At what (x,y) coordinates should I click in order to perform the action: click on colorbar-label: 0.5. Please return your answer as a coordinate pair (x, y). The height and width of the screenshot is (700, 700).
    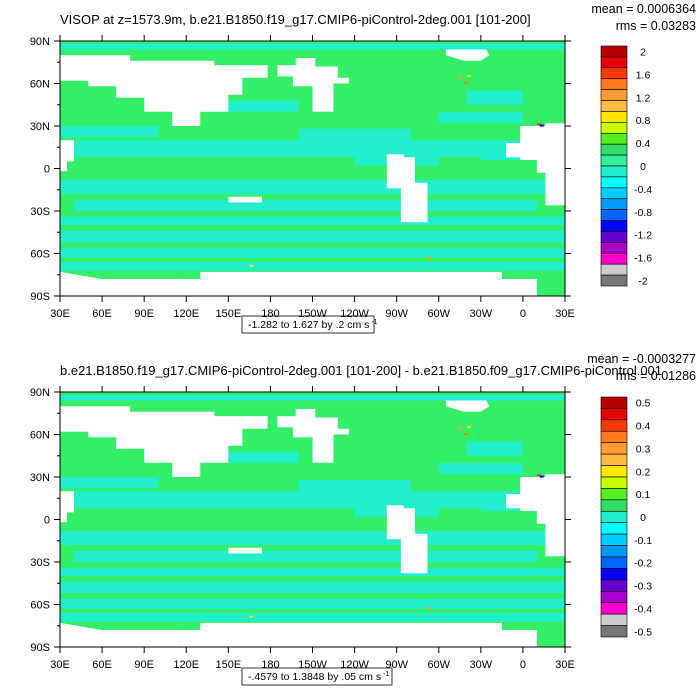
    Looking at the image, I should click on (643, 404).